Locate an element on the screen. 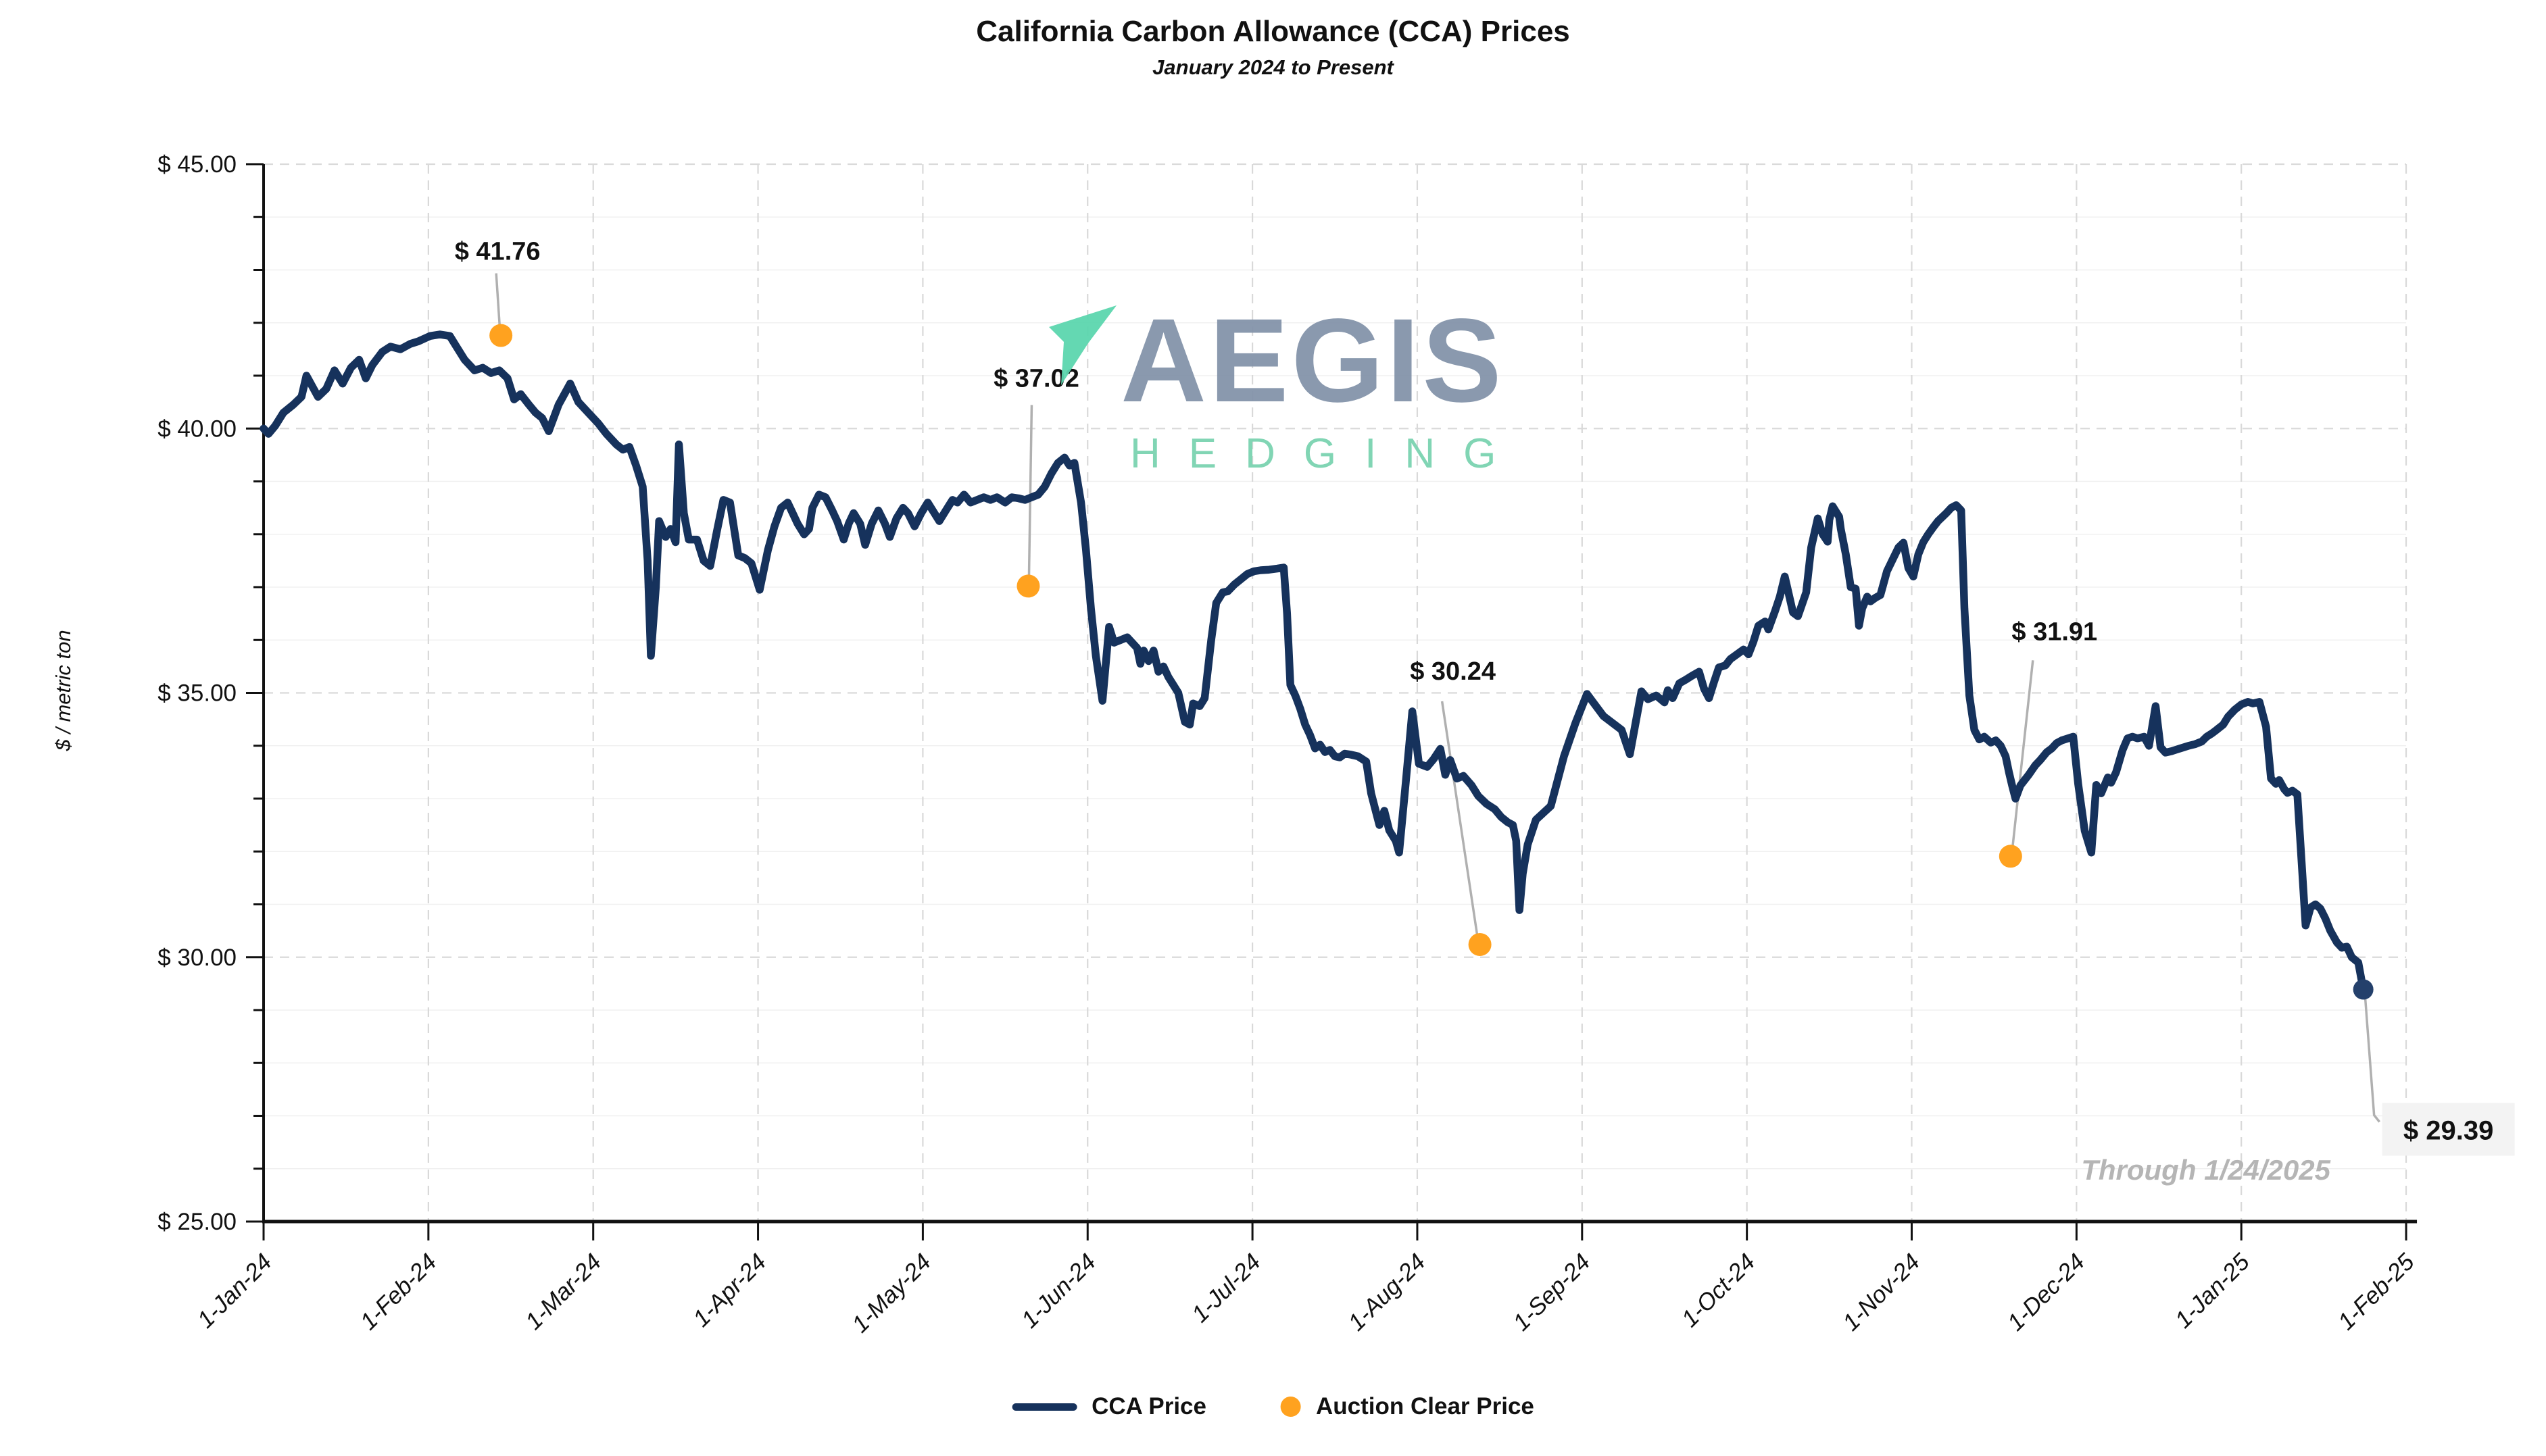 This screenshot has width=2546, height=1456. x-axis-tick-label: 1-Jul-24 is located at coordinates (1226, 1288).